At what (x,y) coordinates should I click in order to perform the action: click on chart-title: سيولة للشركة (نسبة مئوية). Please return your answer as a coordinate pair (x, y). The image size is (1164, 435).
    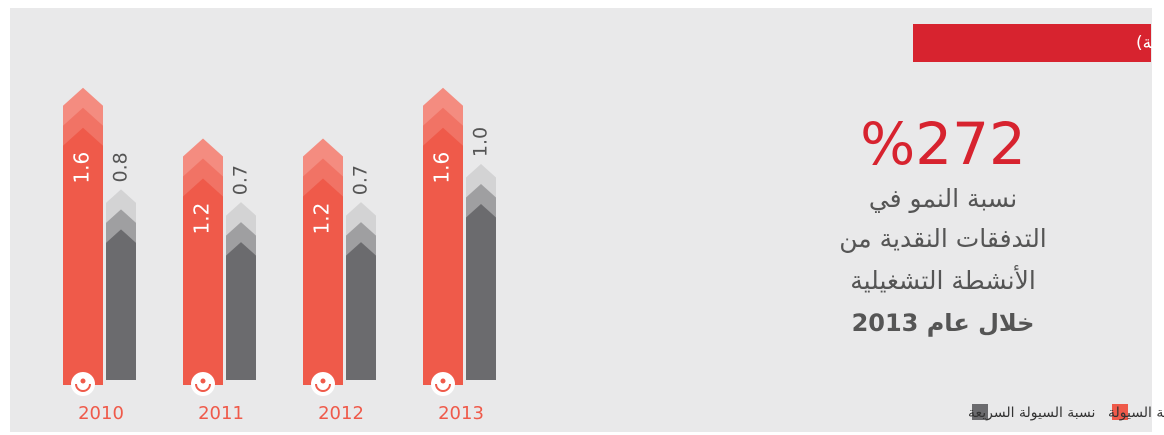
    Looking at the image, I should click on (1150, 43).